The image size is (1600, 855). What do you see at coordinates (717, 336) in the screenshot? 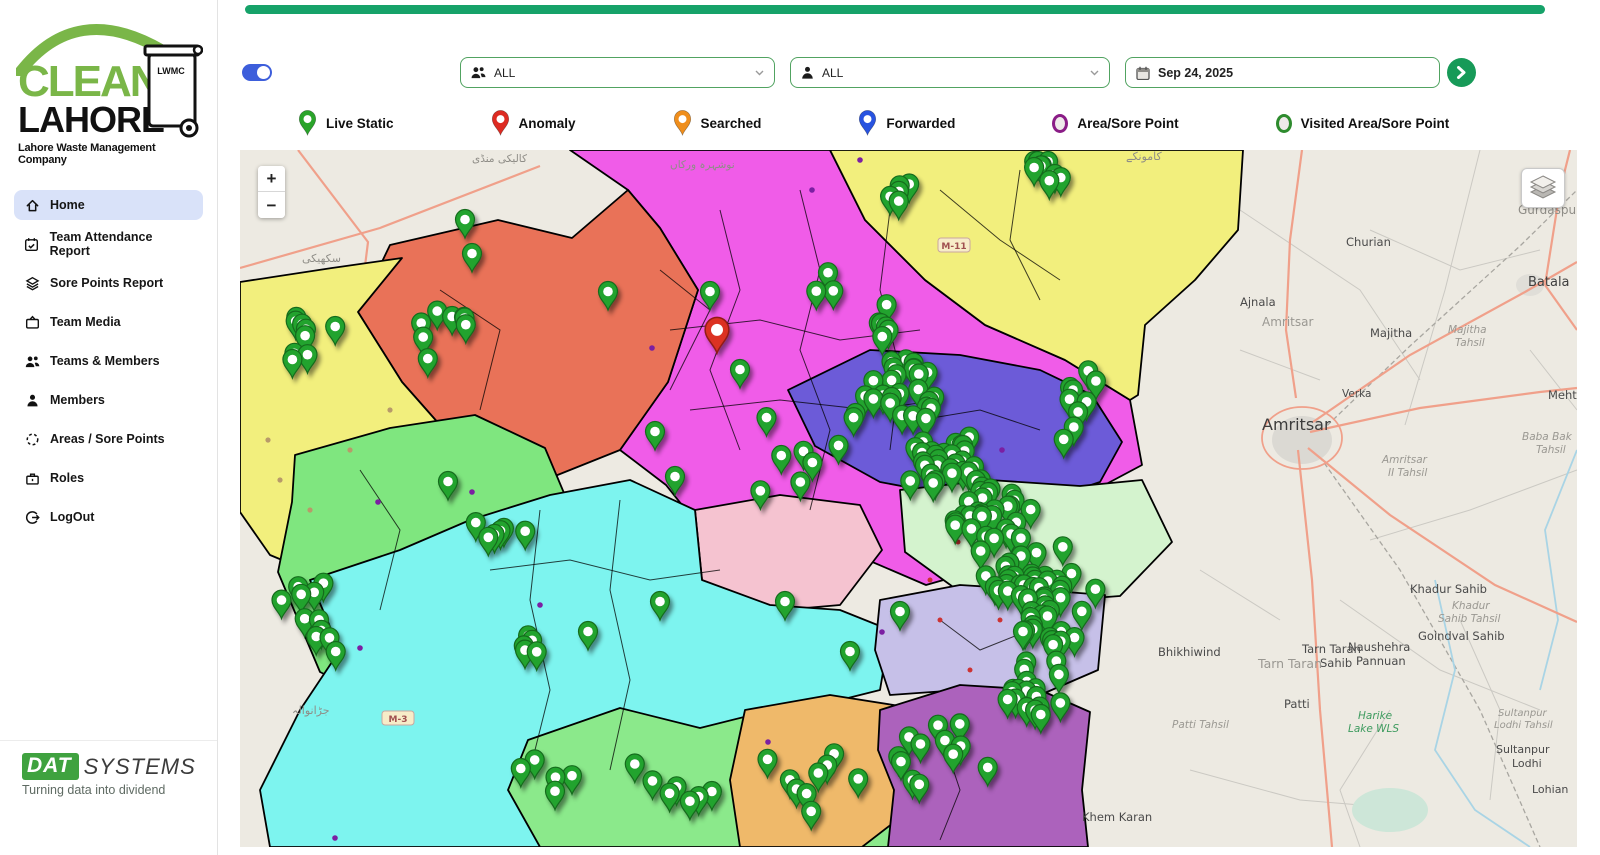
I see `anomaly-pin` at bounding box center [717, 336].